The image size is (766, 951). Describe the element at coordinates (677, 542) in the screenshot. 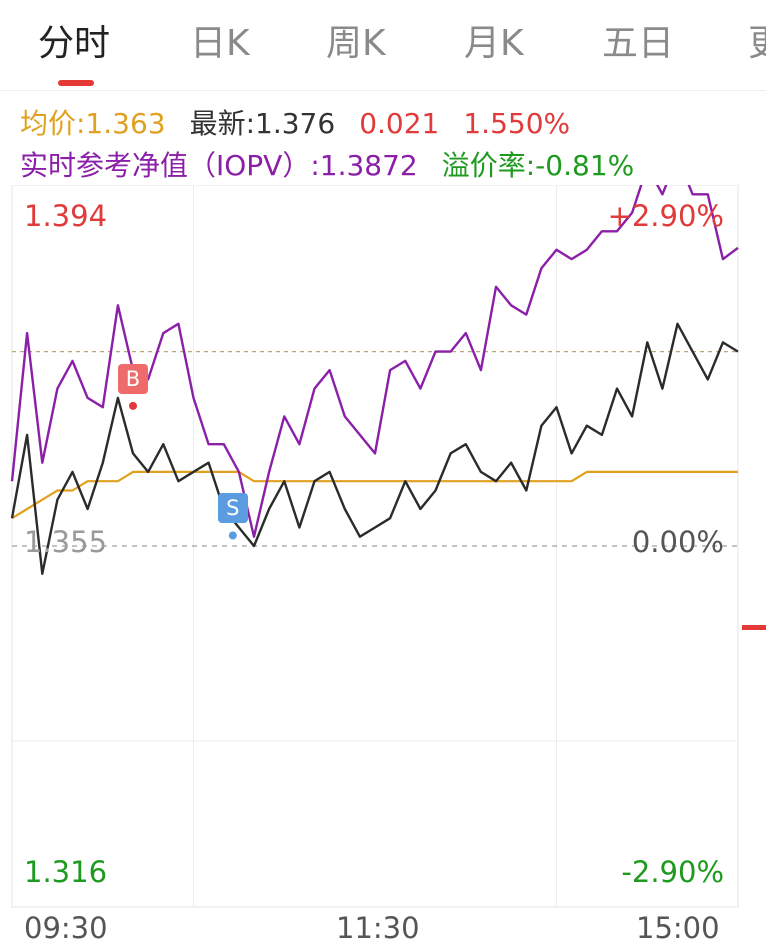

I see `pct-label-mid: 0.00%` at that location.